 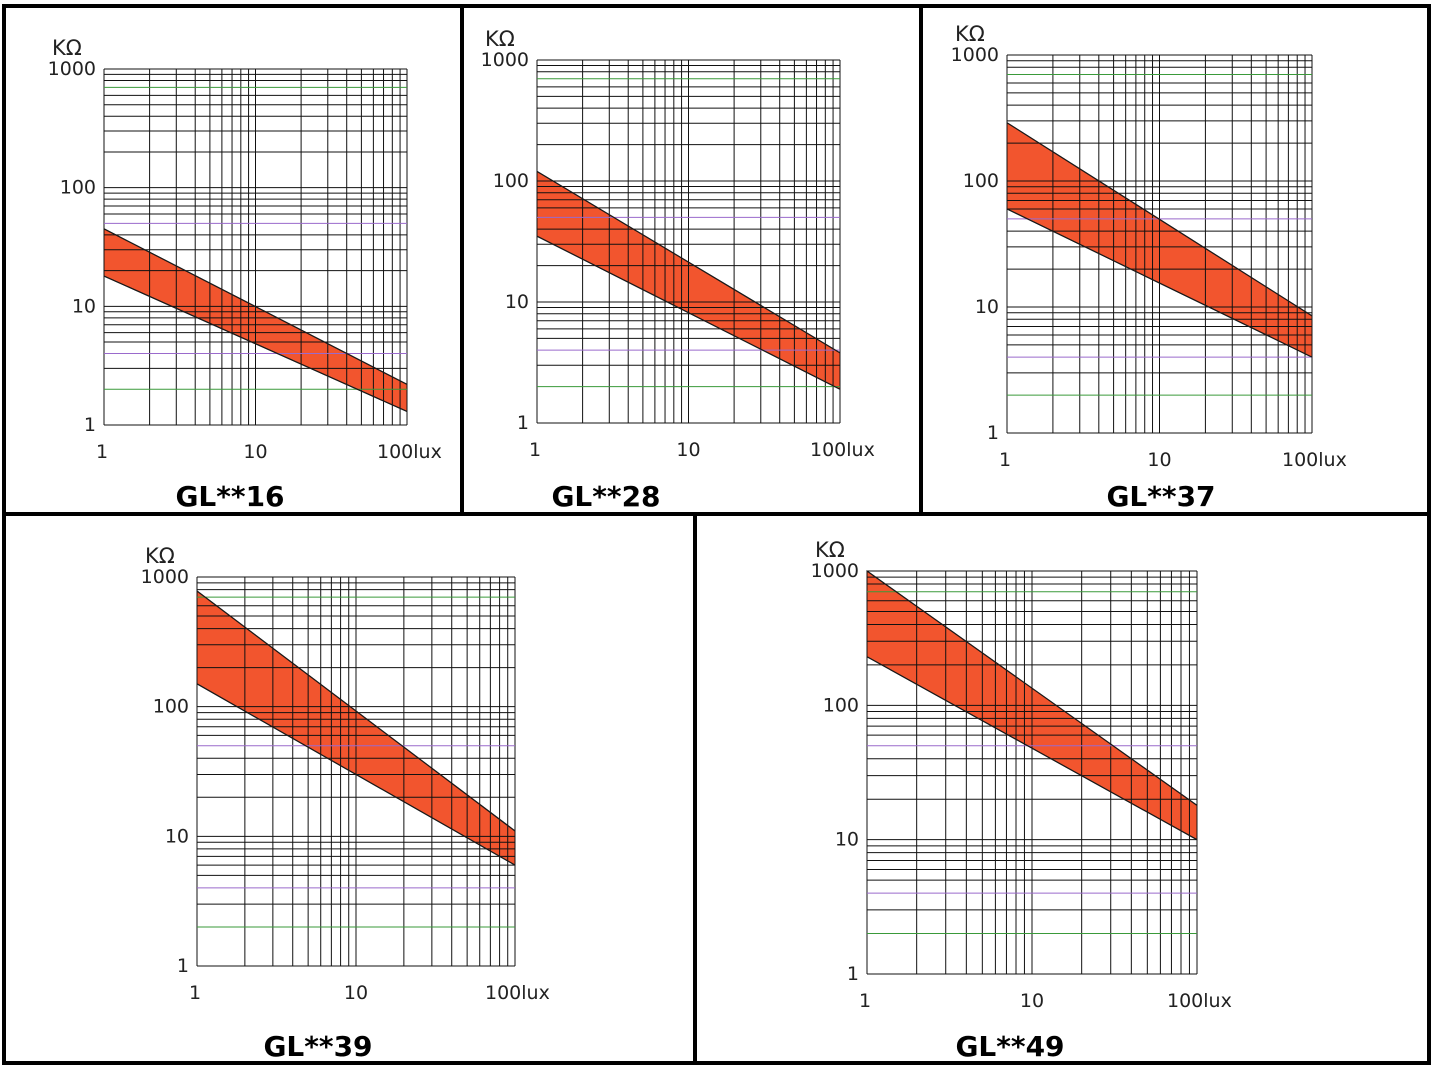 I want to click on x-gridlines-gl37, so click(x=1159, y=244).